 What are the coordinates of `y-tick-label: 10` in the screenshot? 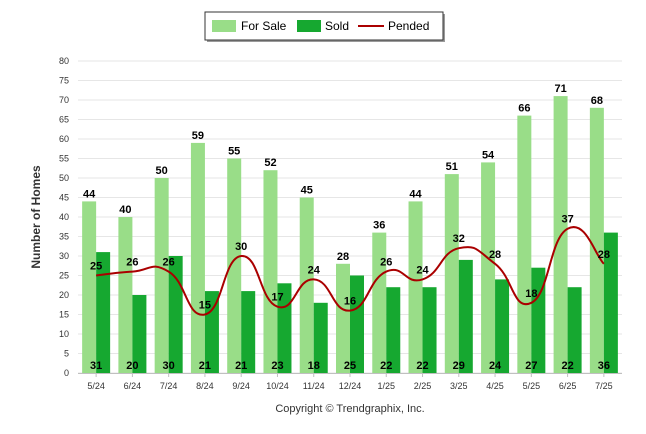 It's located at (64, 334).